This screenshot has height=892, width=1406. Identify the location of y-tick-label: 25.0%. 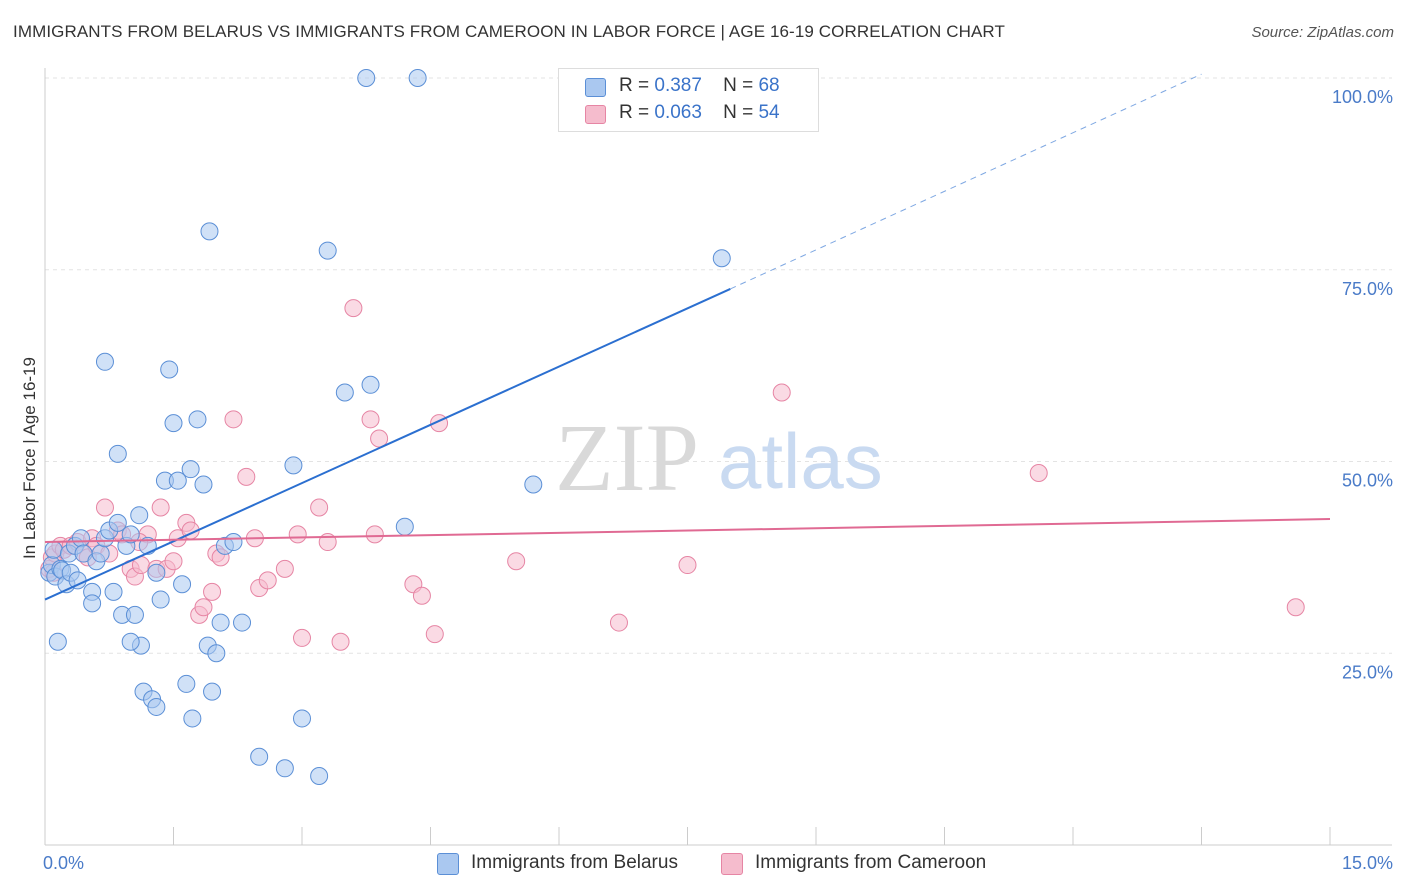
(1367, 672).